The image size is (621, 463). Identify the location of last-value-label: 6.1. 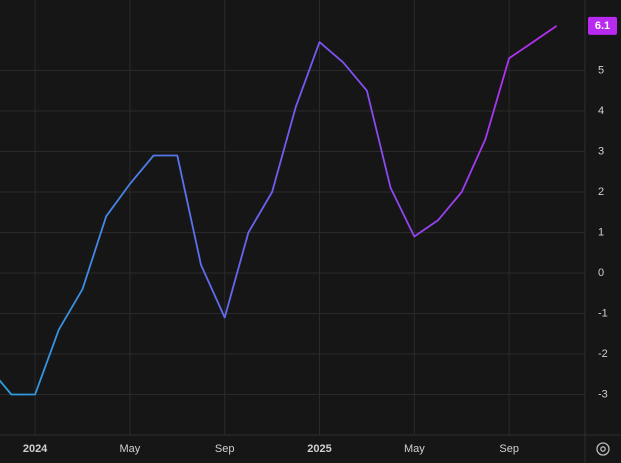
(602, 26).